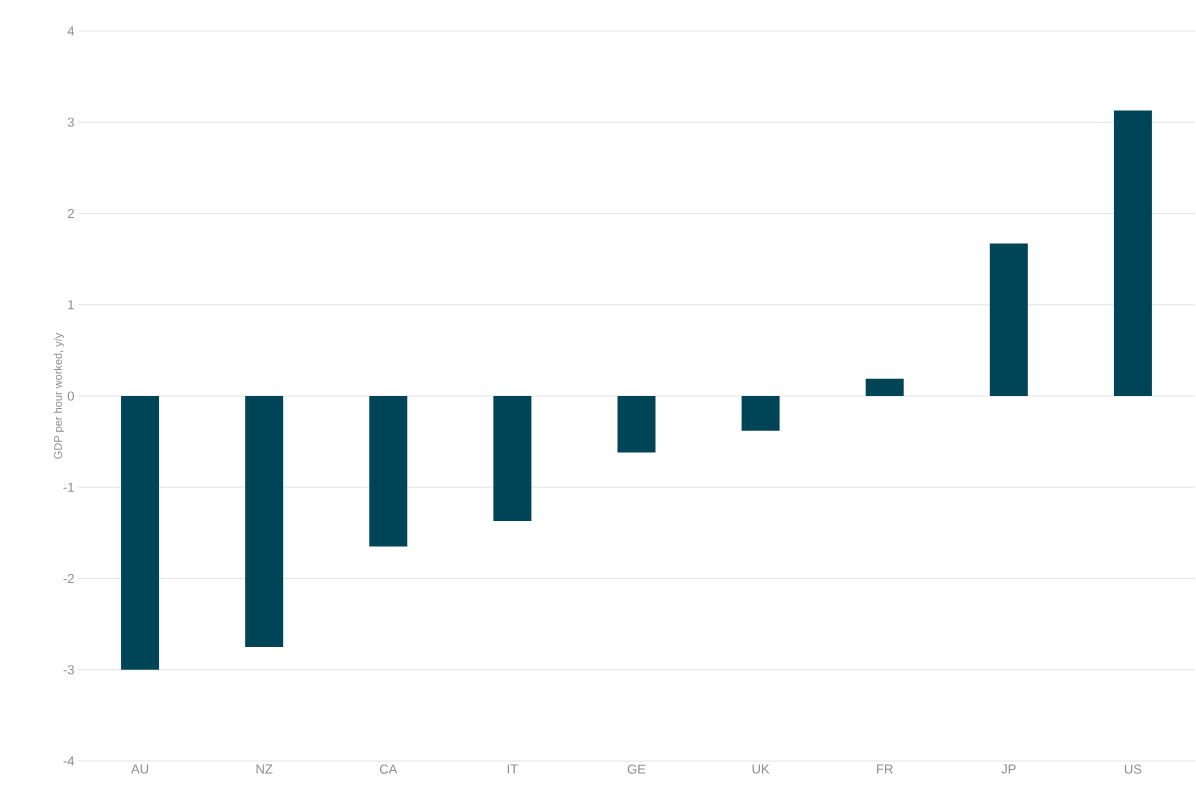  What do you see at coordinates (71, 31) in the screenshot?
I see `y-tick-label: 4` at bounding box center [71, 31].